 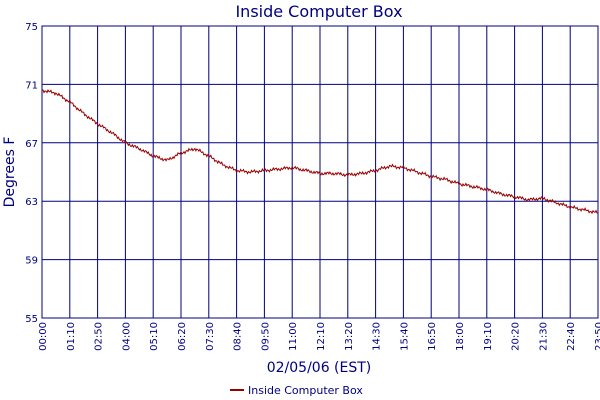 What do you see at coordinates (571, 336) in the screenshot?
I see `x-tick-label: 22:40` at bounding box center [571, 336].